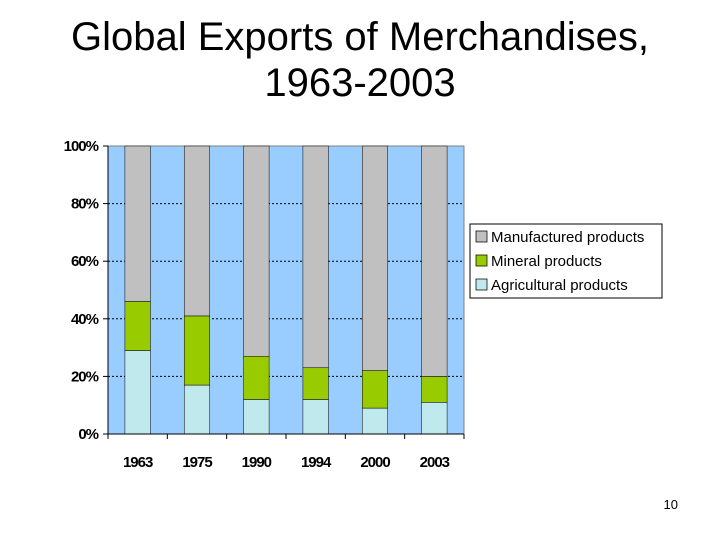  Describe the element at coordinates (257, 462) in the screenshot. I see `x-tick-label: 1990` at that location.